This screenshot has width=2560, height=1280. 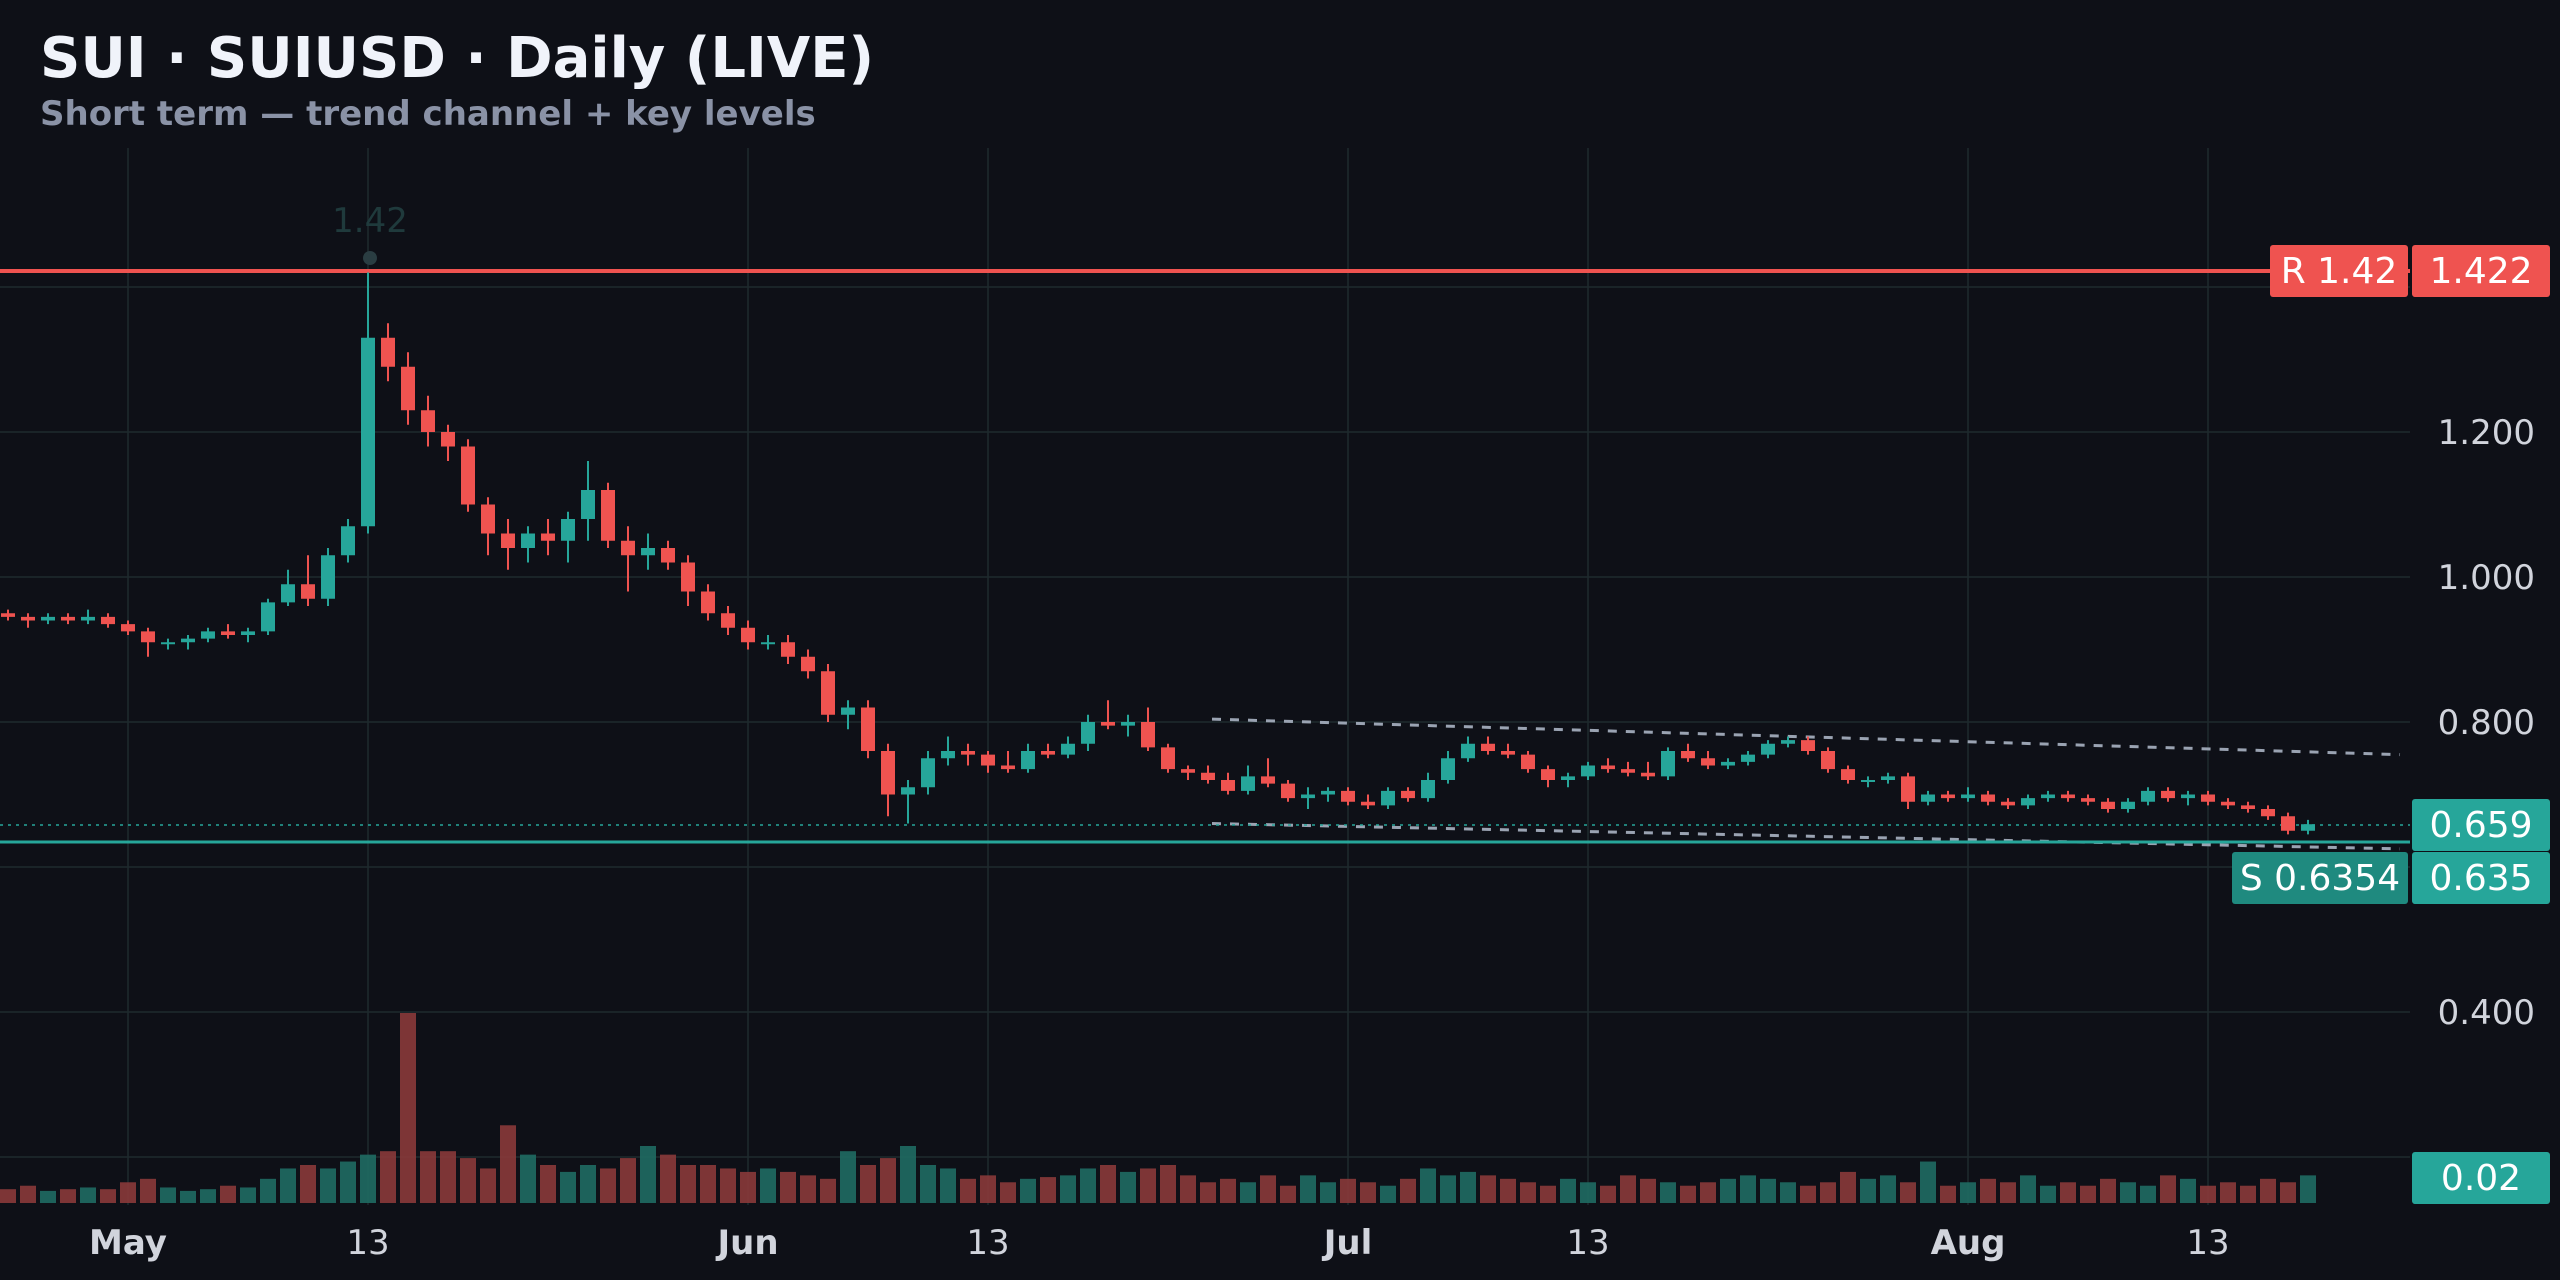 I want to click on support-label-badge: S 0.6354, so click(x=2320, y=878).